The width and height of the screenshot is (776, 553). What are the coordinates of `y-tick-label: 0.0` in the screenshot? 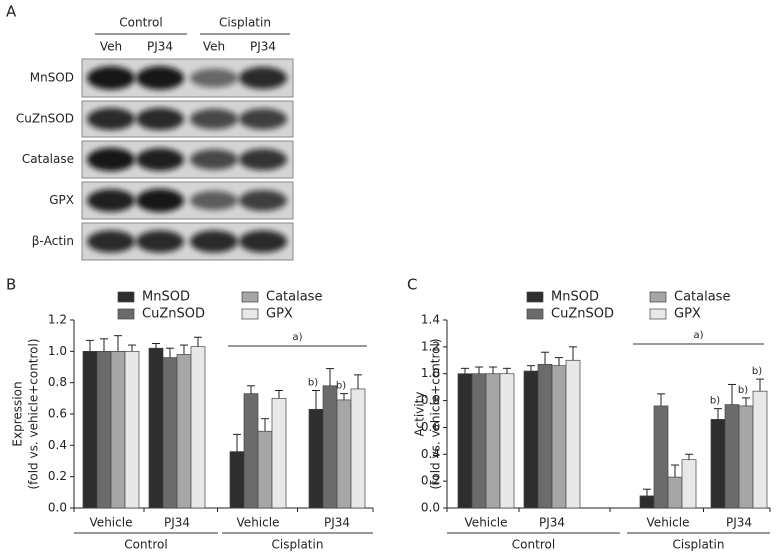 It's located at (430, 508).